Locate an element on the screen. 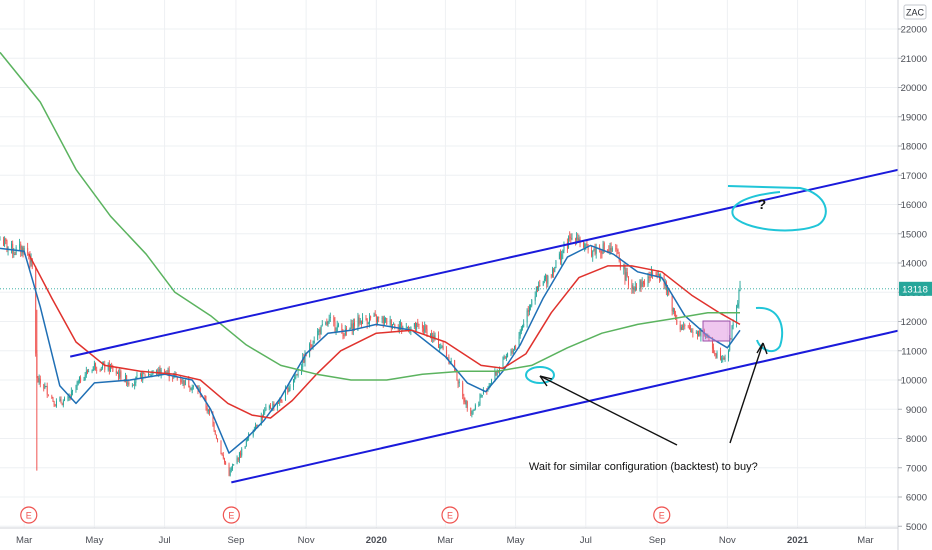  circle-marker-may is located at coordinates (540, 375).